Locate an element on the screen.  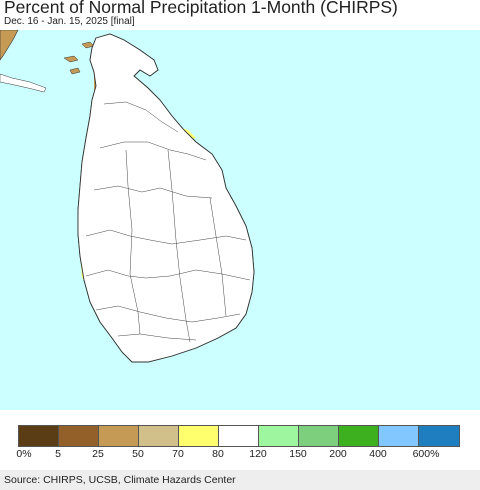
legend-tick-label: 80 is located at coordinates (218, 454).